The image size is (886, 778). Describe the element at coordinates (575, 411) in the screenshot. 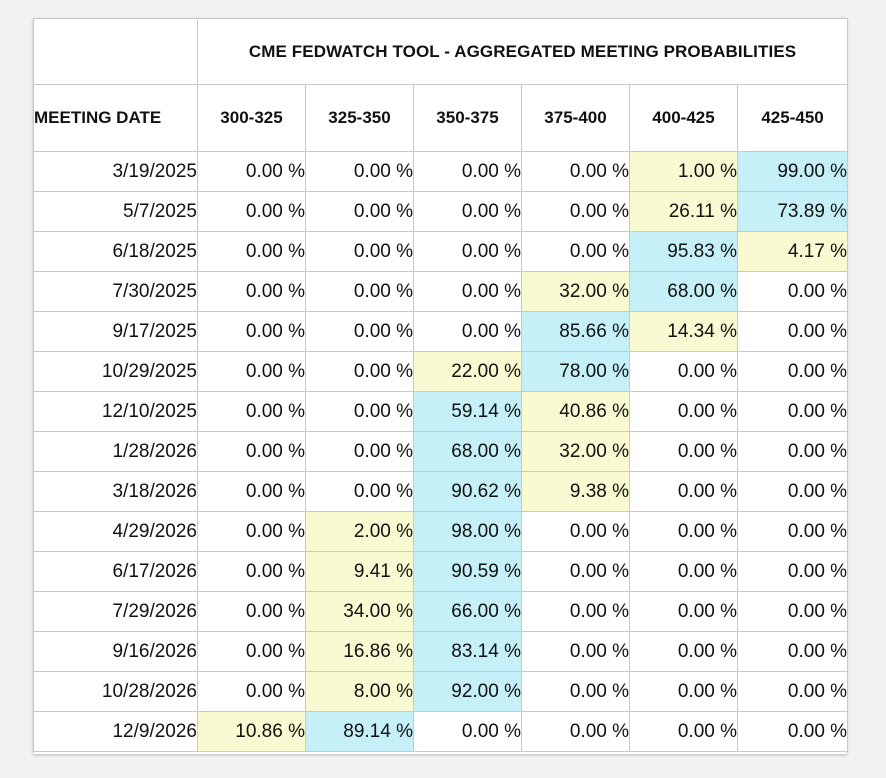

I see `probability-cell-375-400: 40.86 %` at that location.